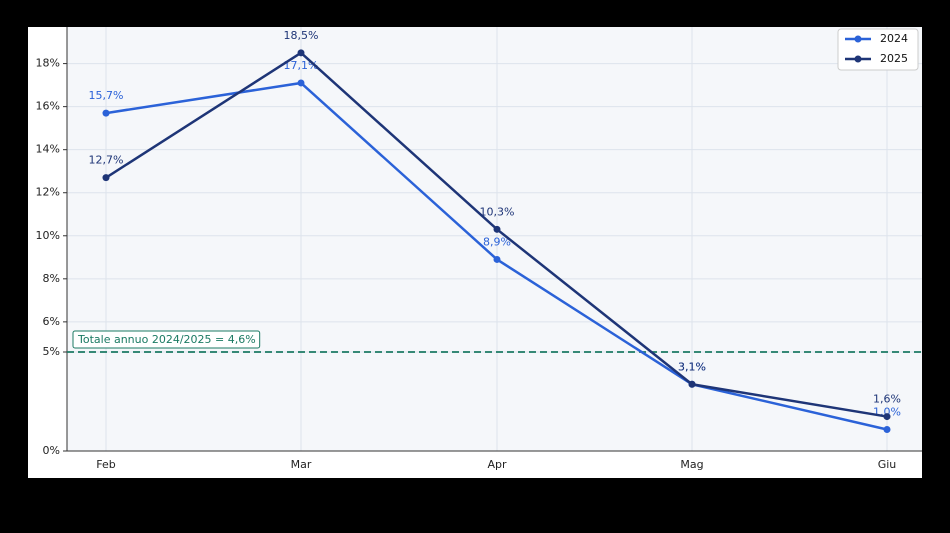 This screenshot has height=533, width=950. Describe the element at coordinates (51, 278) in the screenshot. I see `y-tick-label: 8%` at that location.